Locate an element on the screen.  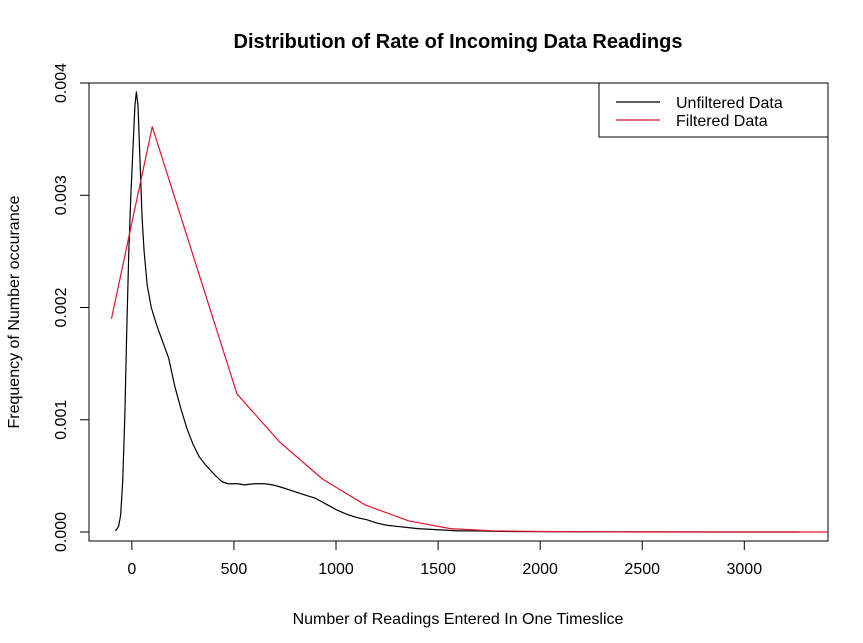
x-tick-label: 3000 is located at coordinates (745, 569).